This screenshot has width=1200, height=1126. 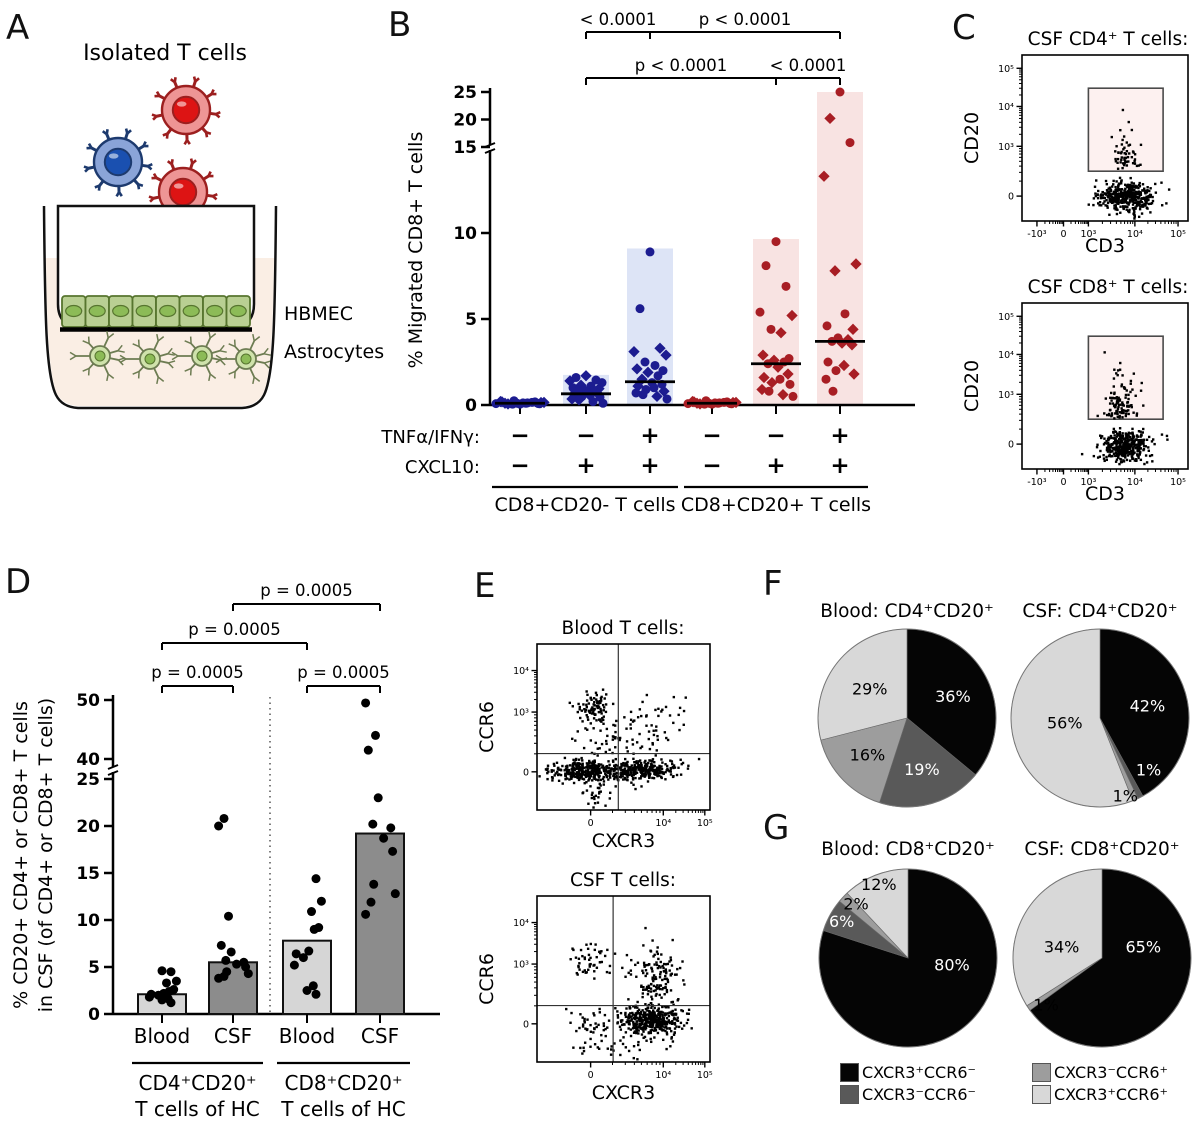 I want to click on svg-text: -10³, so click(x=1037, y=234).